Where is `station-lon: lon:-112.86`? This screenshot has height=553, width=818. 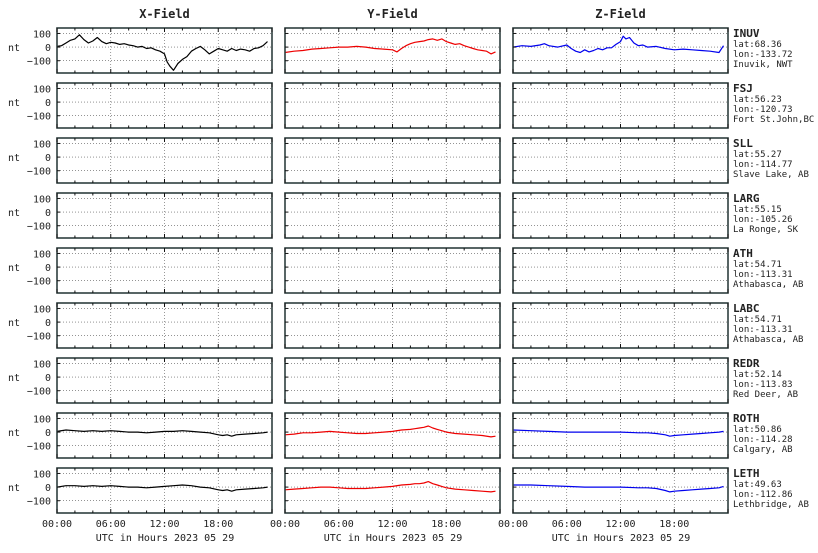 station-lon: lon:-112.86 is located at coordinates (763, 495).